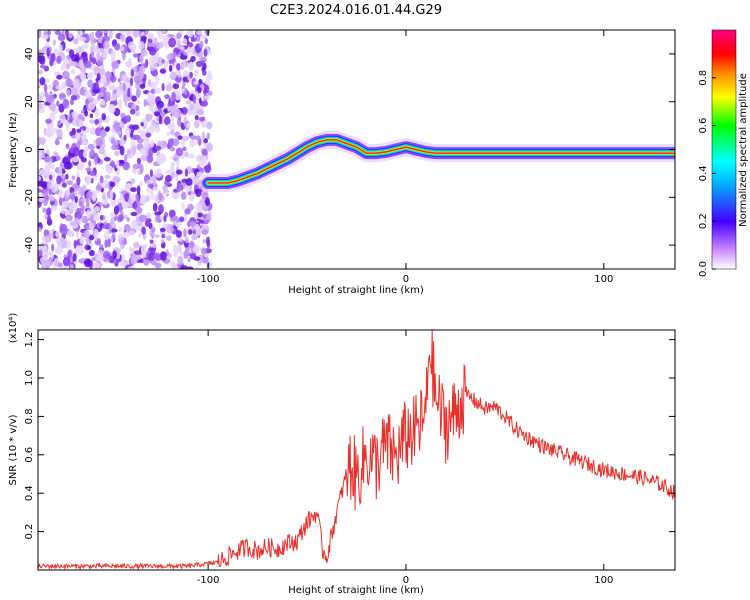 The height and width of the screenshot is (600, 750). I want to click on y-tick-label: 40, so click(29, 54).